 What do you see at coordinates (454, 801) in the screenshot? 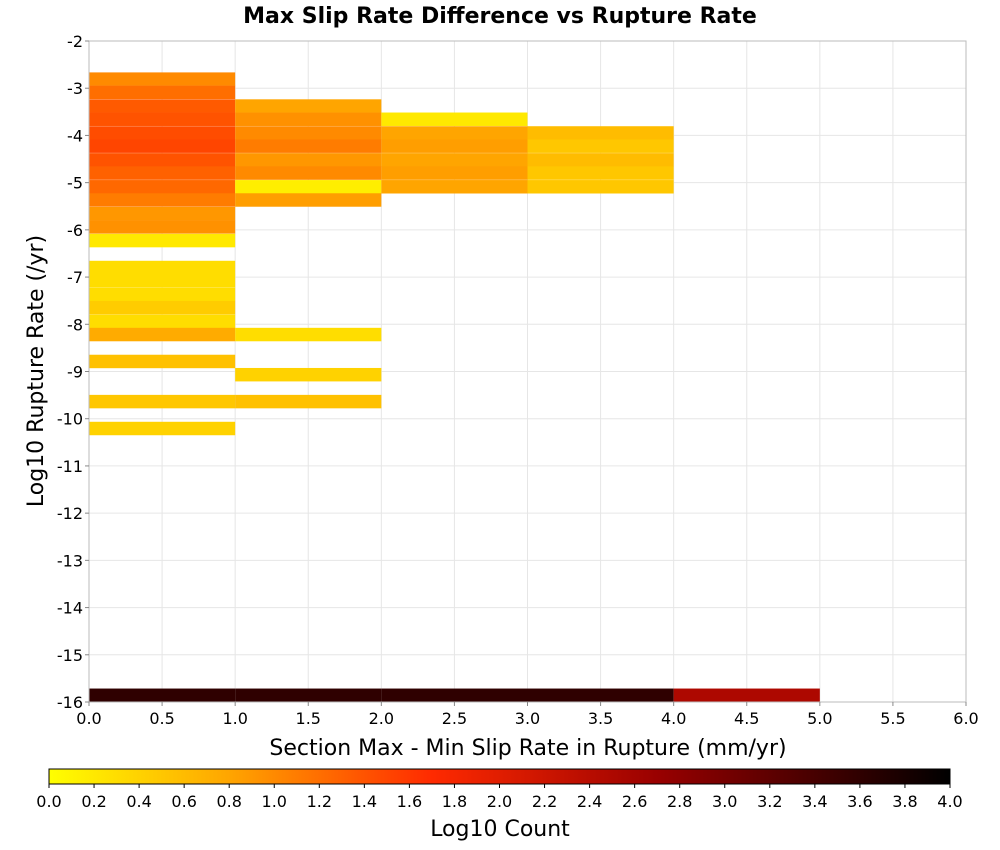
I see `colorbar-tick-label: 1.8` at bounding box center [454, 801].